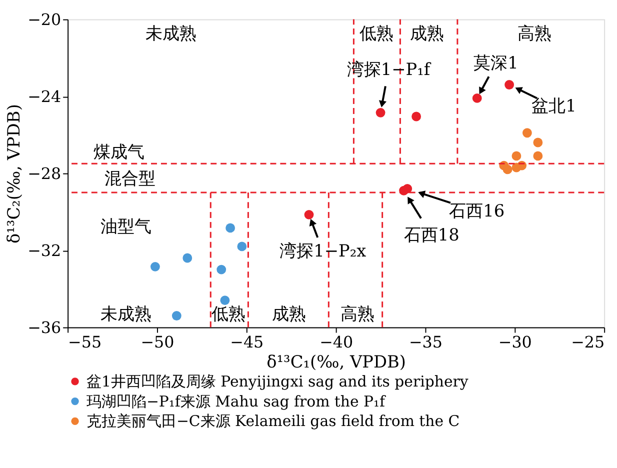  What do you see at coordinates (157, 342) in the screenshot?
I see `x-tick-label: −50` at bounding box center [157, 342].